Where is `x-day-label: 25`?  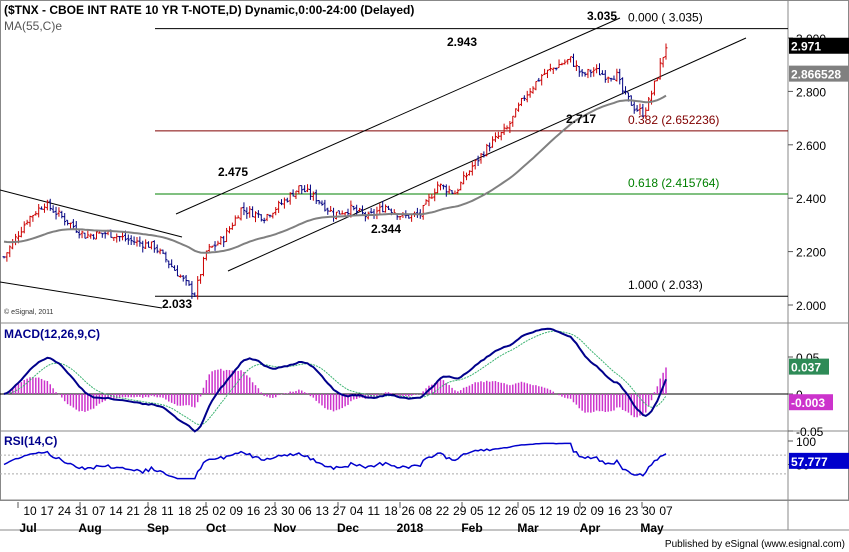 x-day-label: 25 is located at coordinates (202, 511).